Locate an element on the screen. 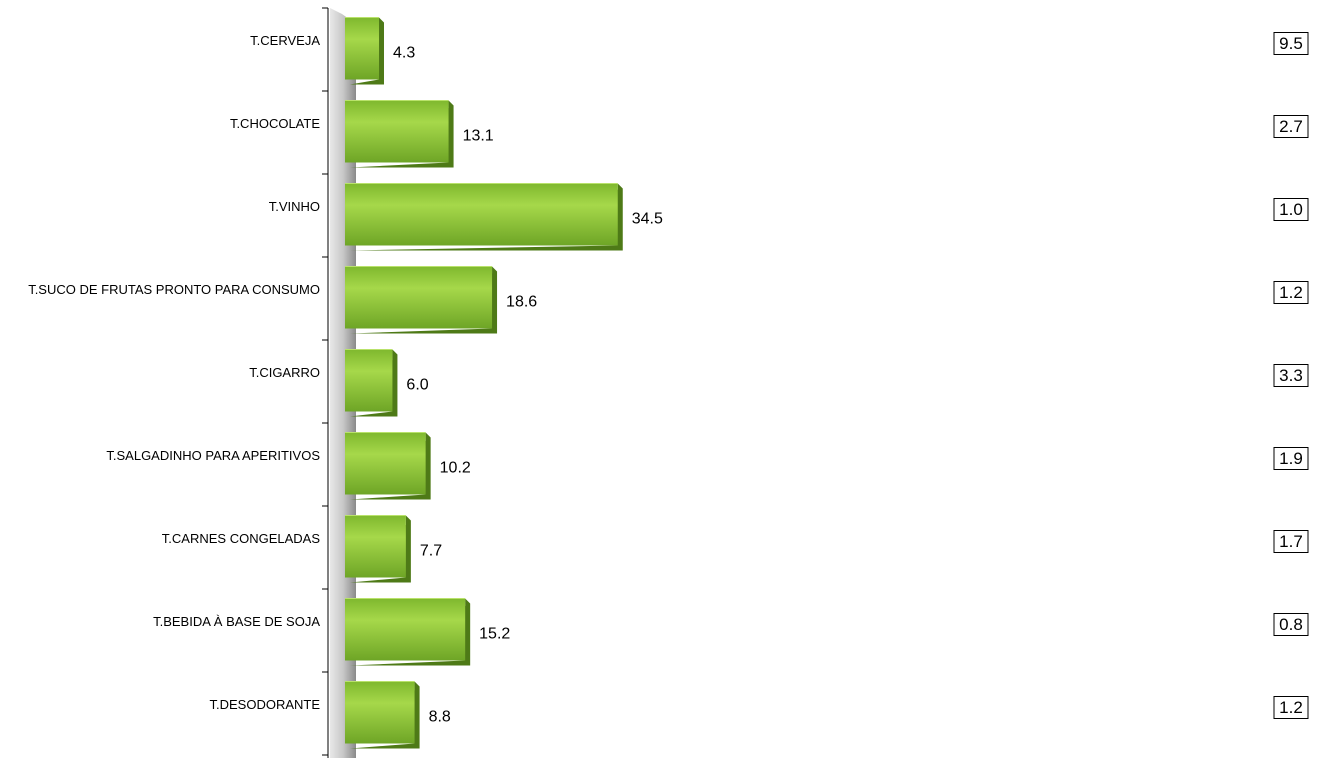 The width and height of the screenshot is (1325, 758). boxed-value: 0.8 is located at coordinates (1291, 624).